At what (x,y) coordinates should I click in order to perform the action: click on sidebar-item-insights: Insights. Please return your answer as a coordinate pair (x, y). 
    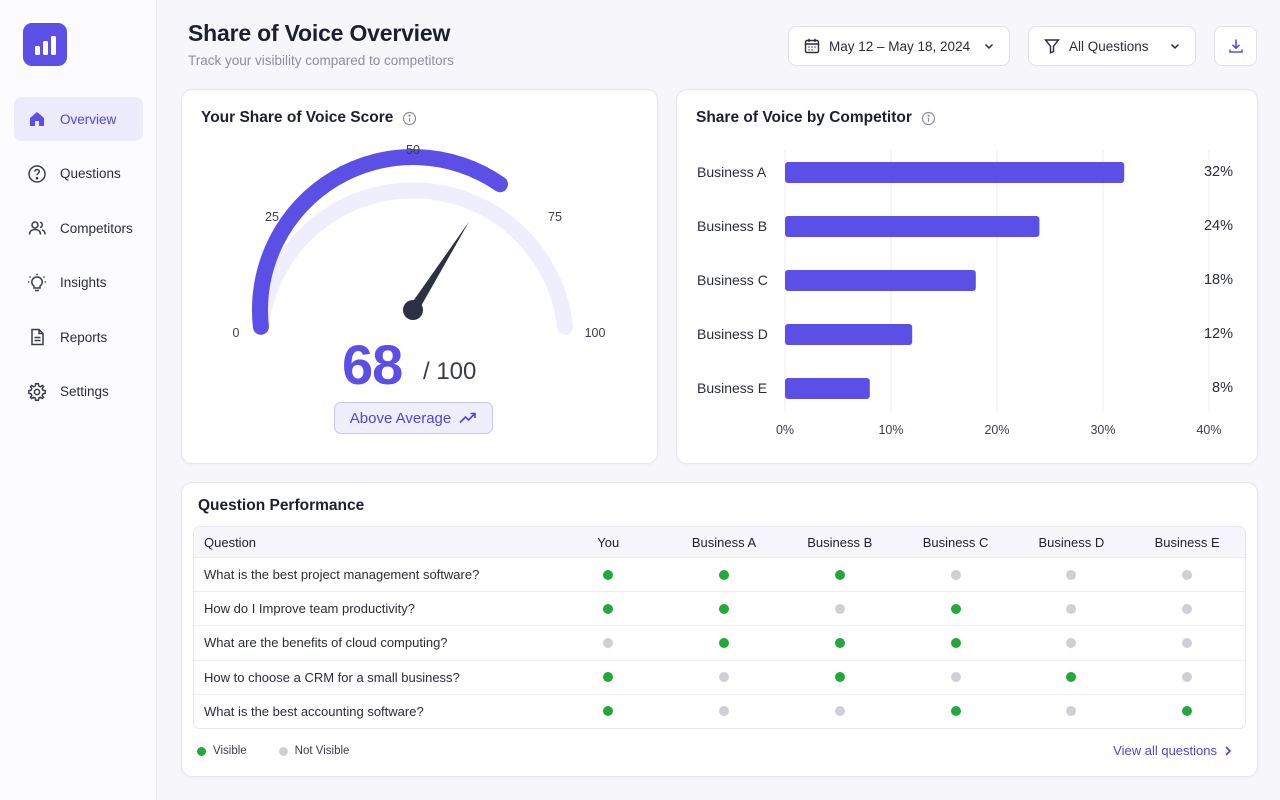
    Looking at the image, I should click on (78, 283).